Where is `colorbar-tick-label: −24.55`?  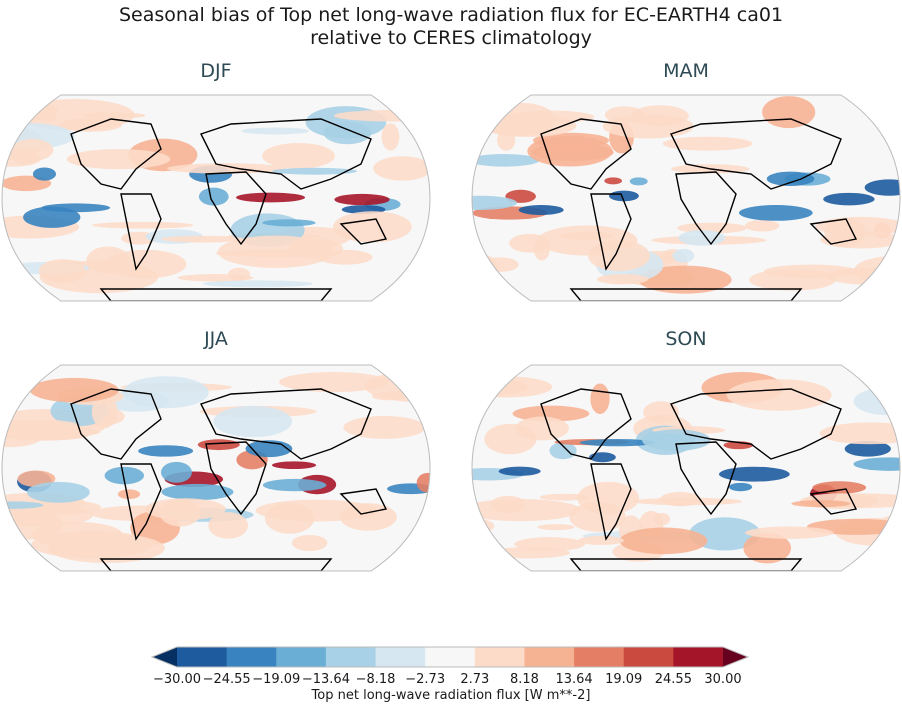
colorbar-tick-label: −24.55 is located at coordinates (226, 679).